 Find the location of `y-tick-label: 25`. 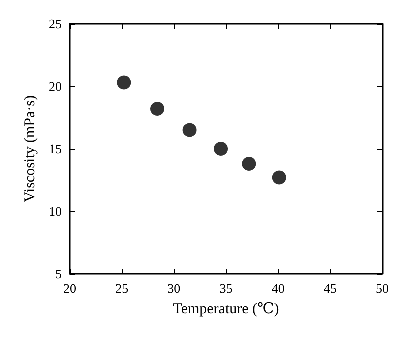

y-tick-label: 25 is located at coordinates (55, 24).